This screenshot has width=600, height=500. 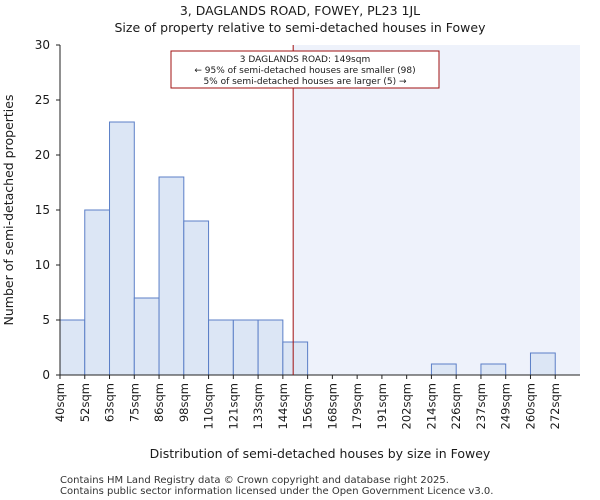 What do you see at coordinates (357, 406) in the screenshot?
I see `x-tick-label: 179sqm` at bounding box center [357, 406].